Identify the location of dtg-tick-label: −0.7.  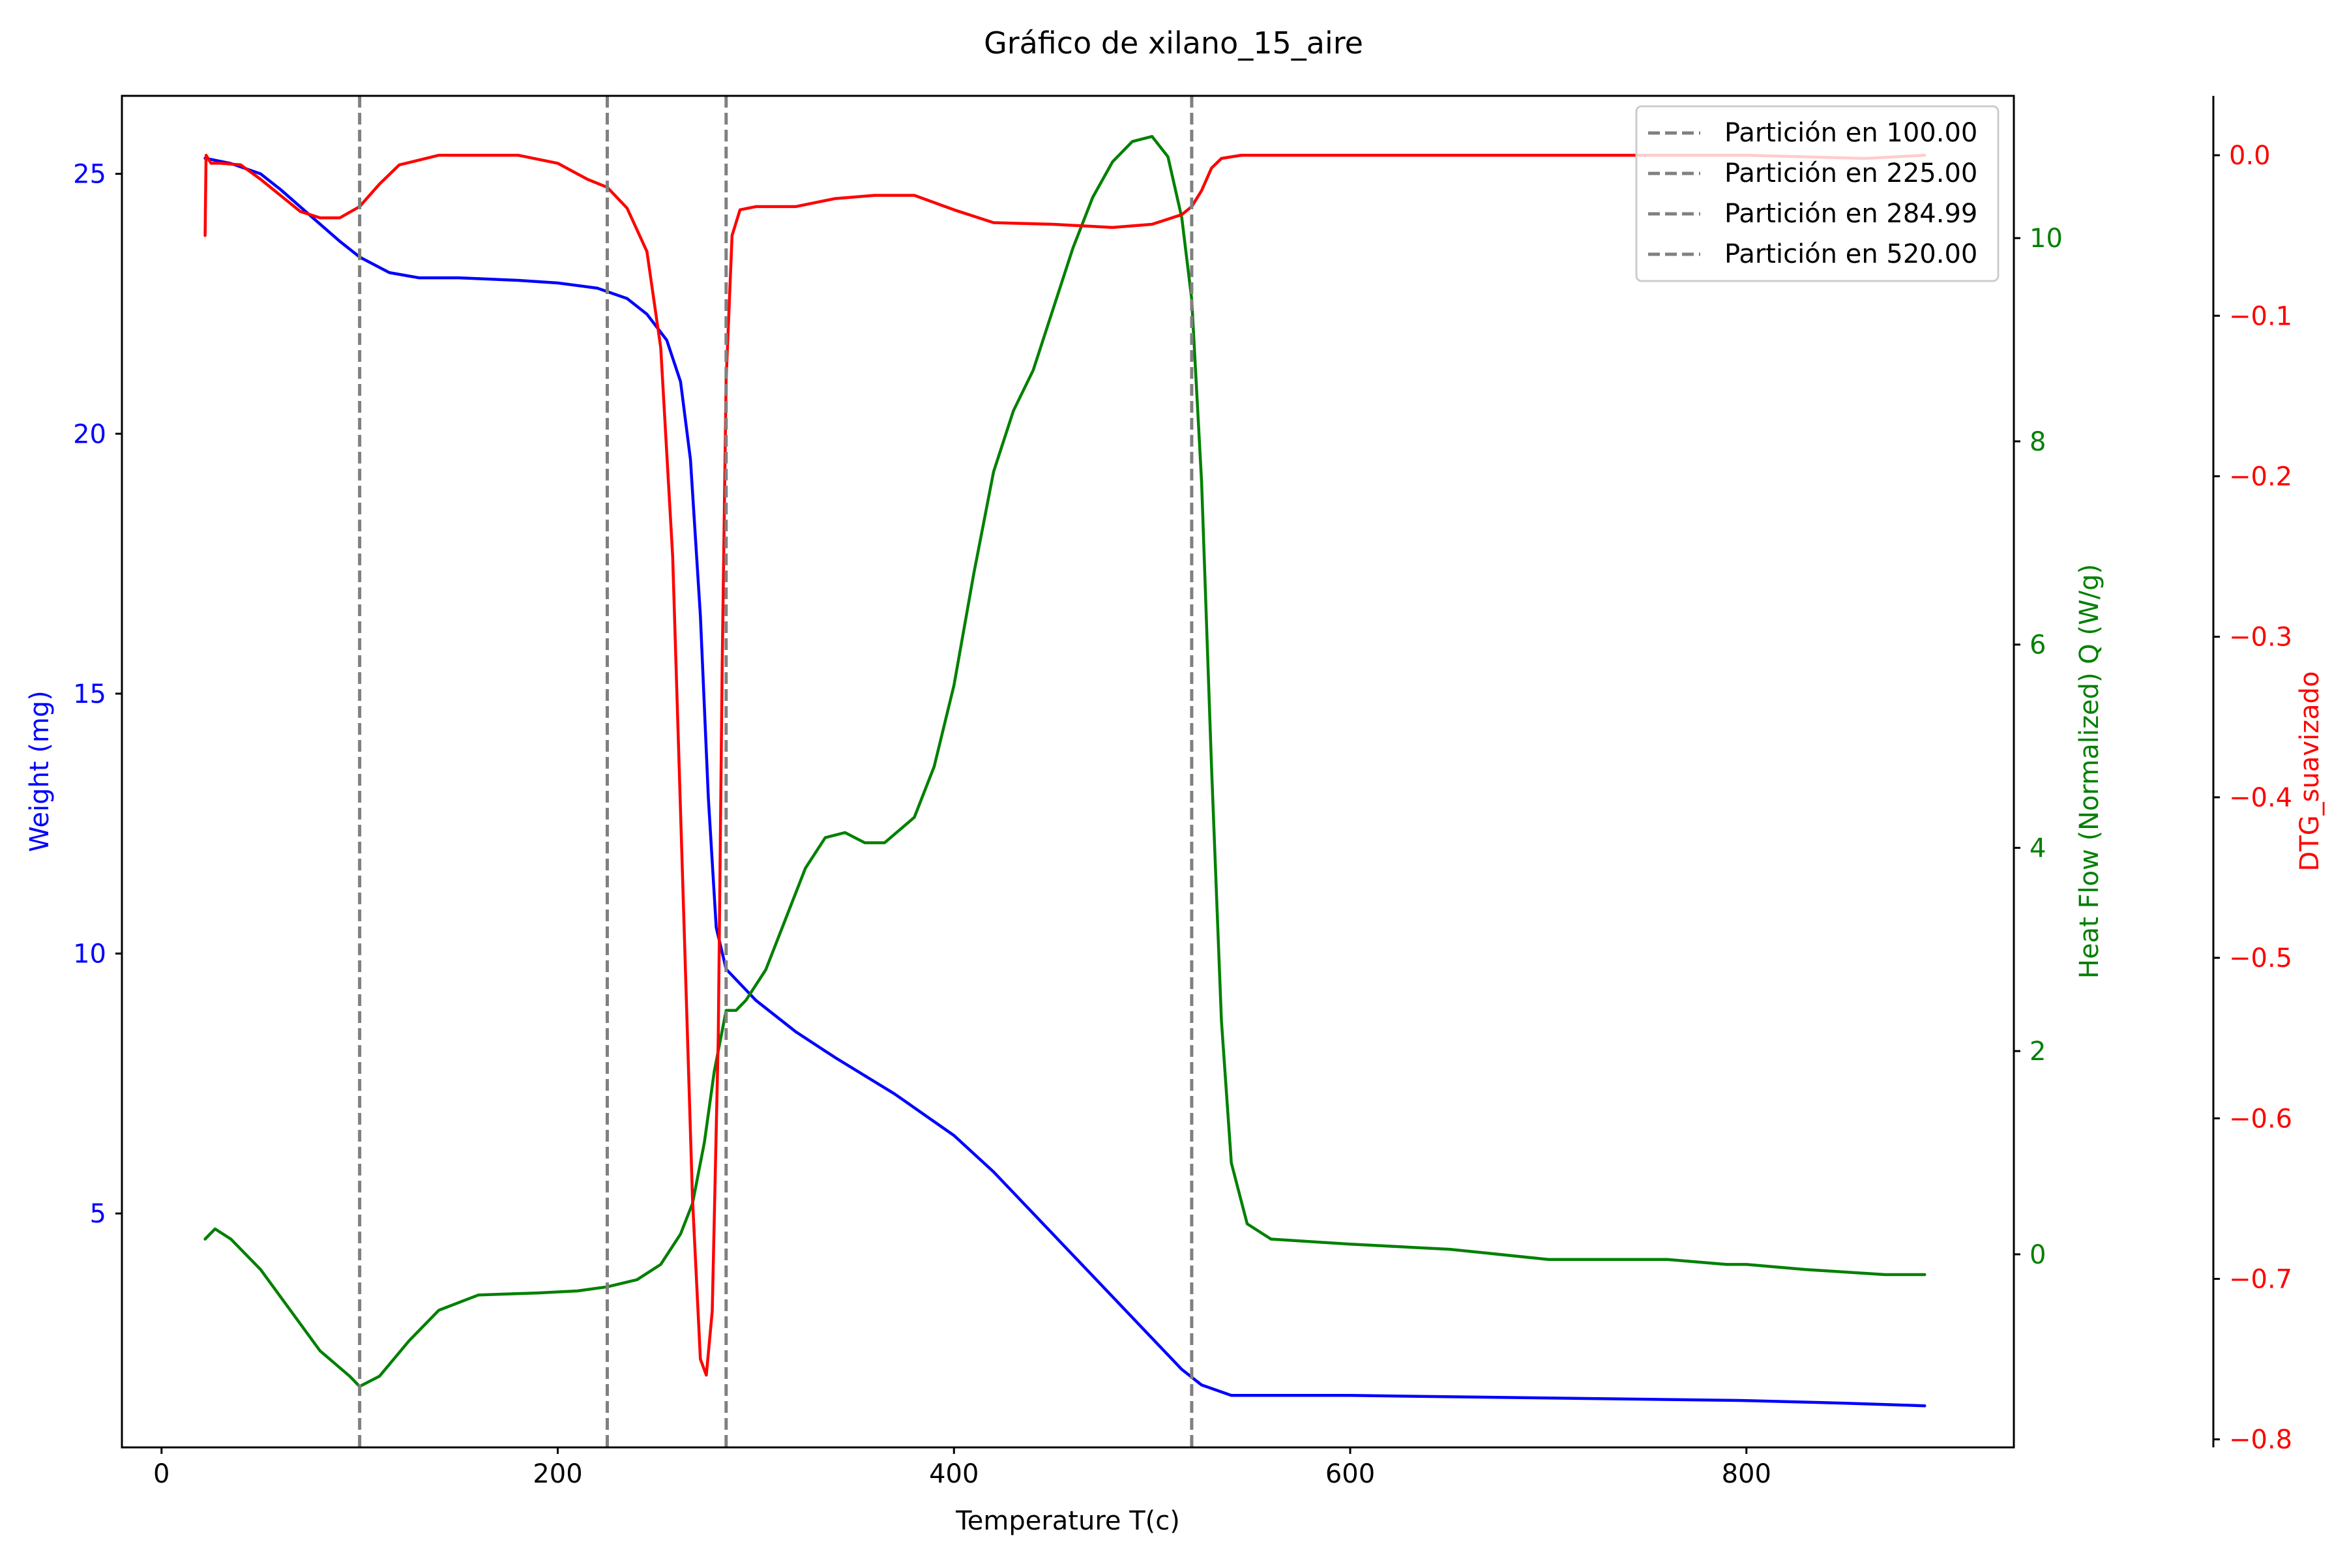
(2260, 1279).